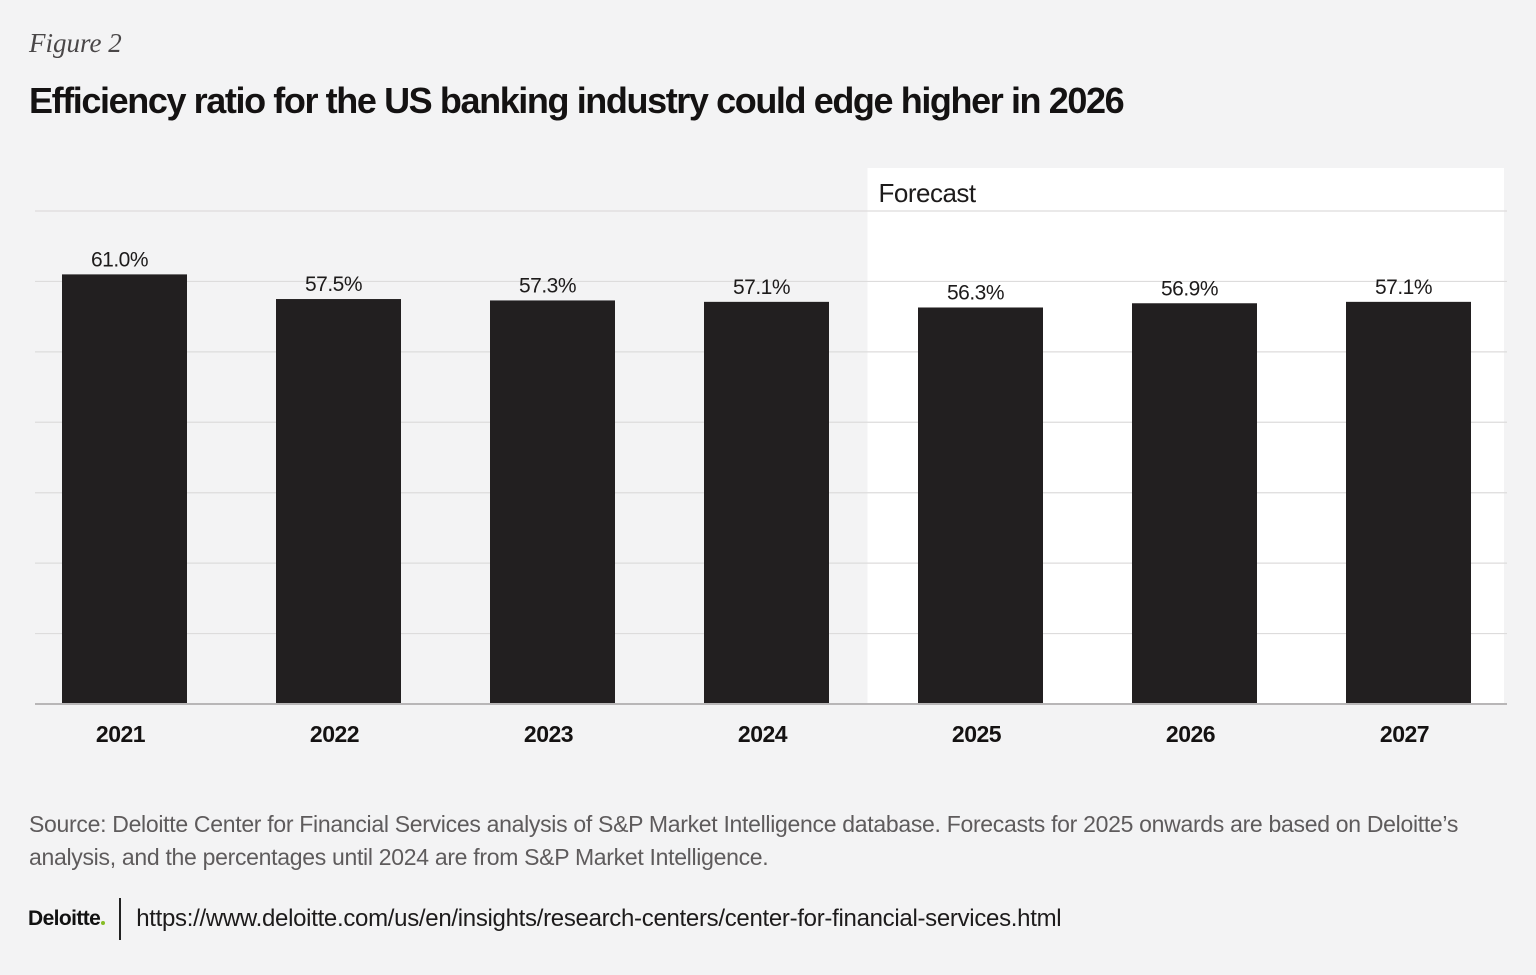 The image size is (1536, 975). What do you see at coordinates (547, 285) in the screenshot?
I see `value-label-2023: 57.3%` at bounding box center [547, 285].